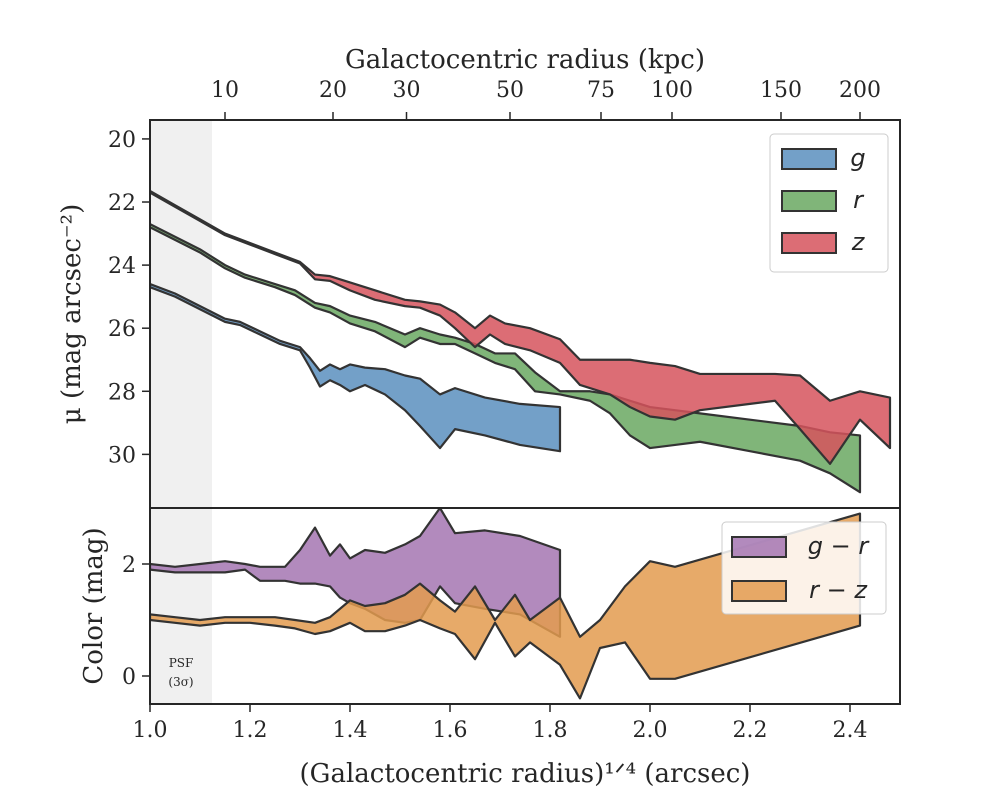 This screenshot has width=1000, height=800. I want to click on kpc-tick-label-2: 30, so click(407, 90).